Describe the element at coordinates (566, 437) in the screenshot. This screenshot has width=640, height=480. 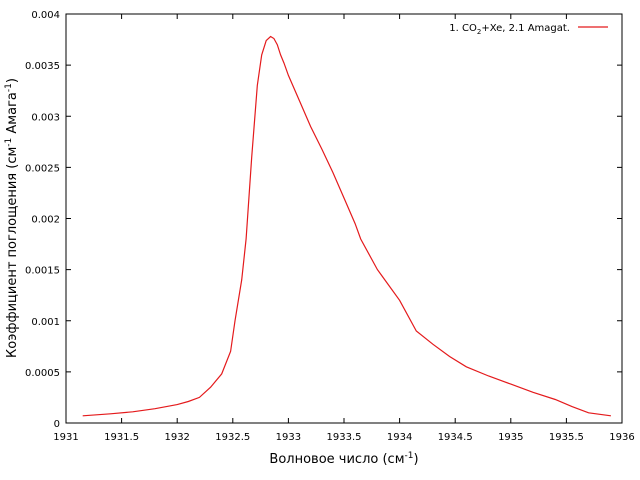
I see `x-tick-label: 1935.5` at that location.